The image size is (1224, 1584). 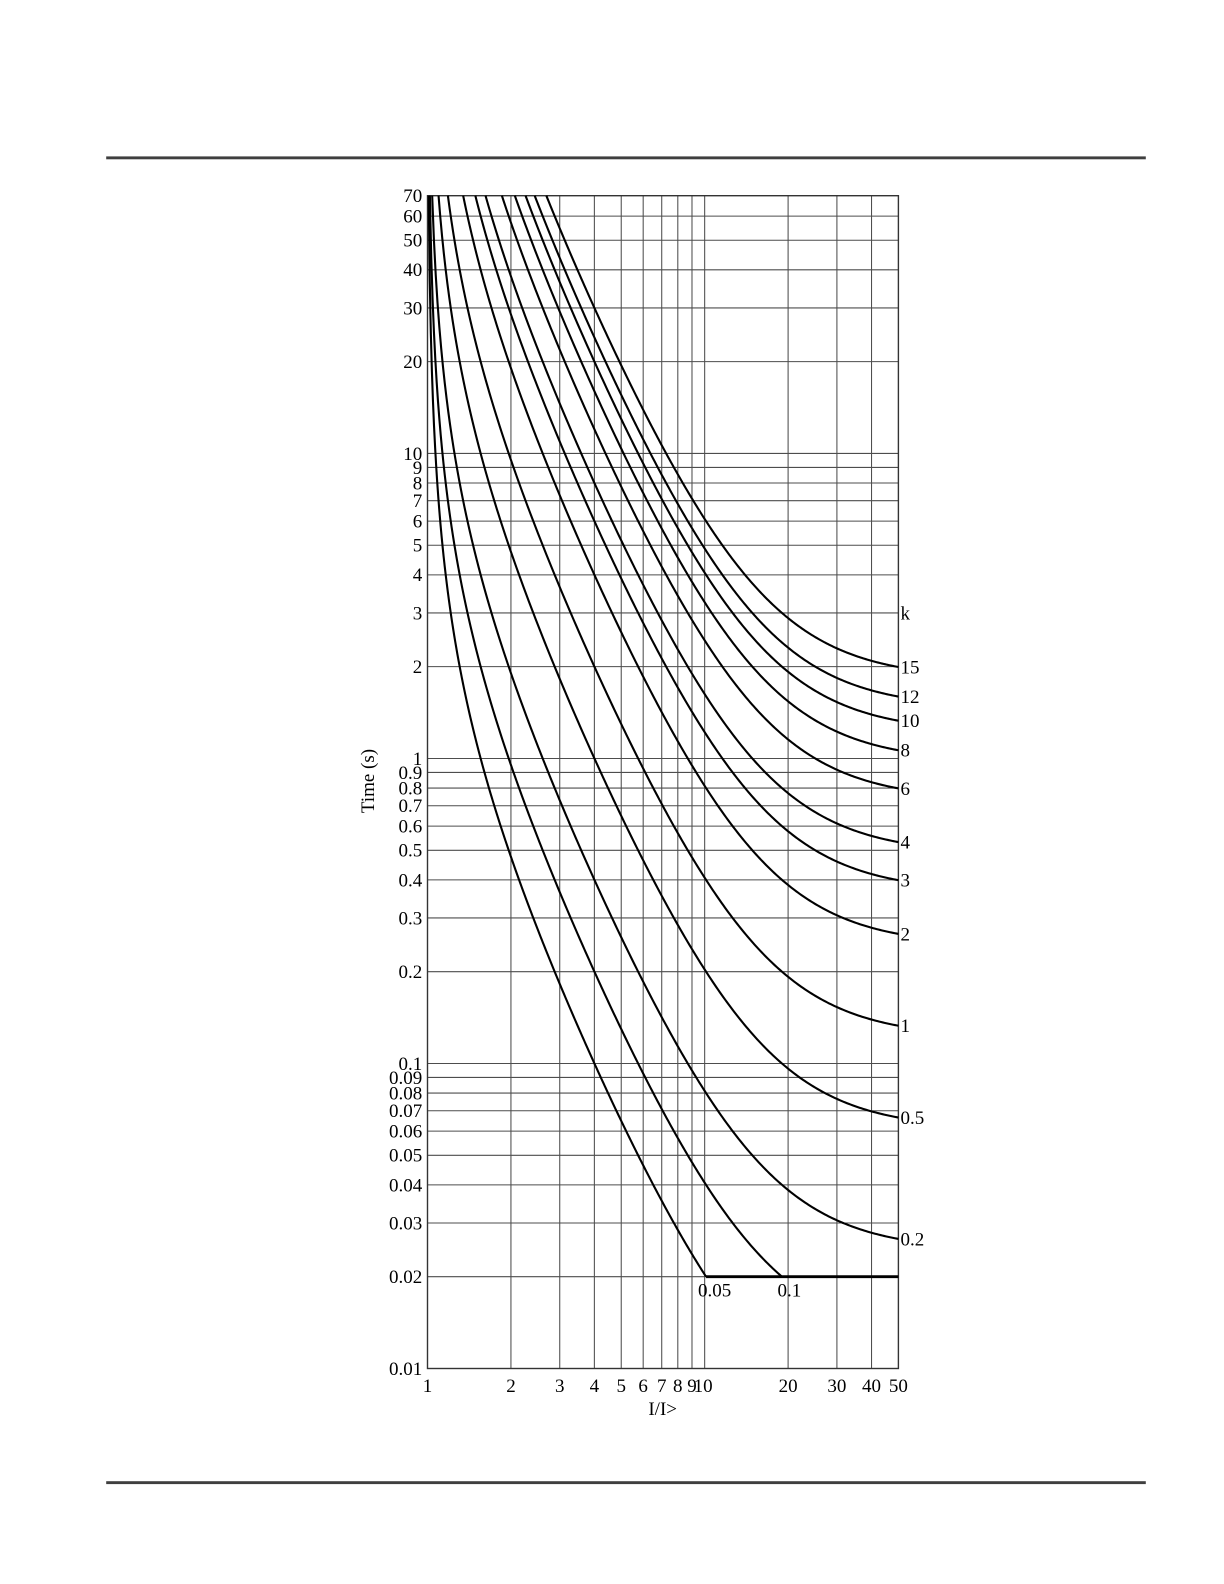 I want to click on svg-text: k, so click(x=906, y=613).